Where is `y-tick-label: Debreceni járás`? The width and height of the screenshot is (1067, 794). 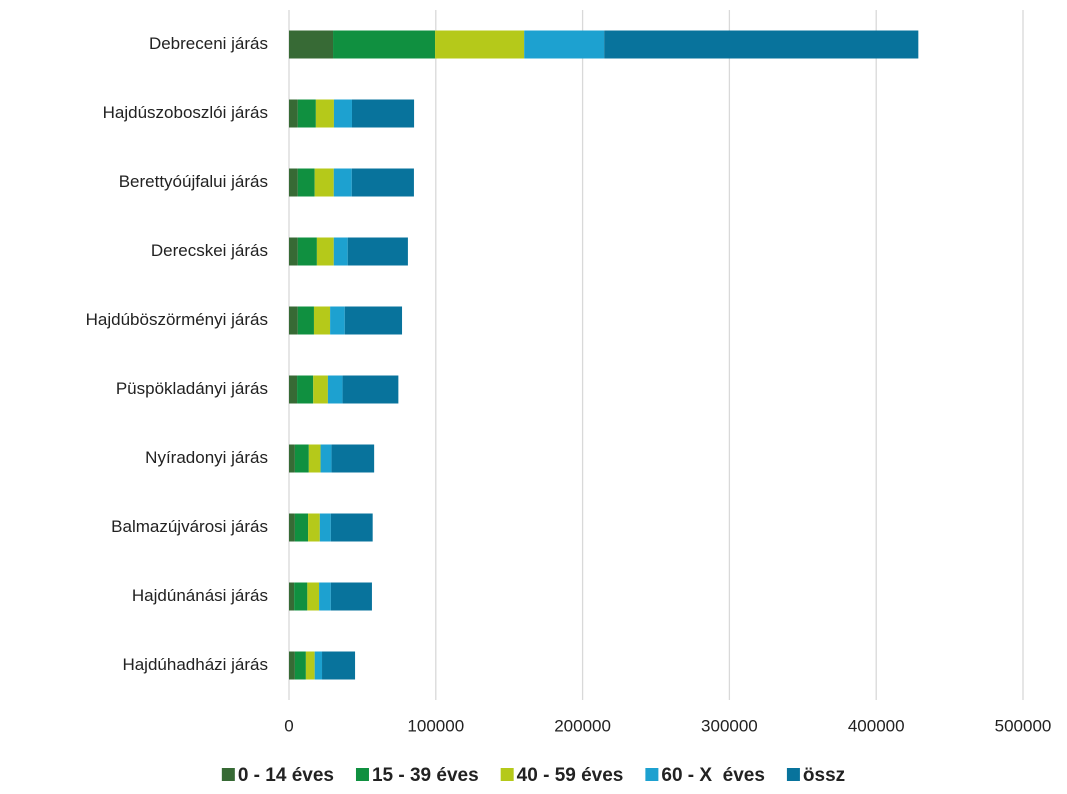 y-tick-label: Debreceni járás is located at coordinates (208, 43).